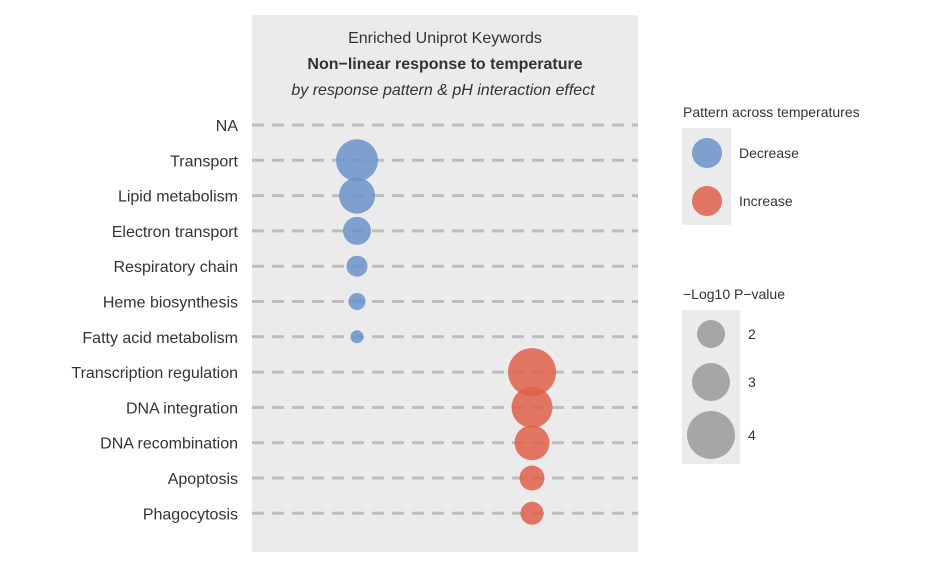 The width and height of the screenshot is (925, 575). Describe the element at coordinates (190, 514) in the screenshot. I see `y-tick-label-phagocytosis: Phagocytosis` at that location.